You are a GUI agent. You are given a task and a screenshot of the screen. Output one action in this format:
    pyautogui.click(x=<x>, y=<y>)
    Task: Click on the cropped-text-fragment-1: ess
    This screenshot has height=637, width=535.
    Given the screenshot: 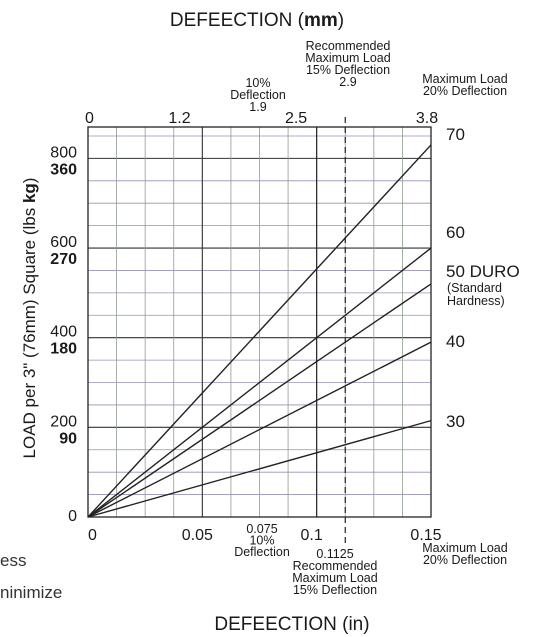 What is the action you would take?
    pyautogui.click(x=13, y=560)
    